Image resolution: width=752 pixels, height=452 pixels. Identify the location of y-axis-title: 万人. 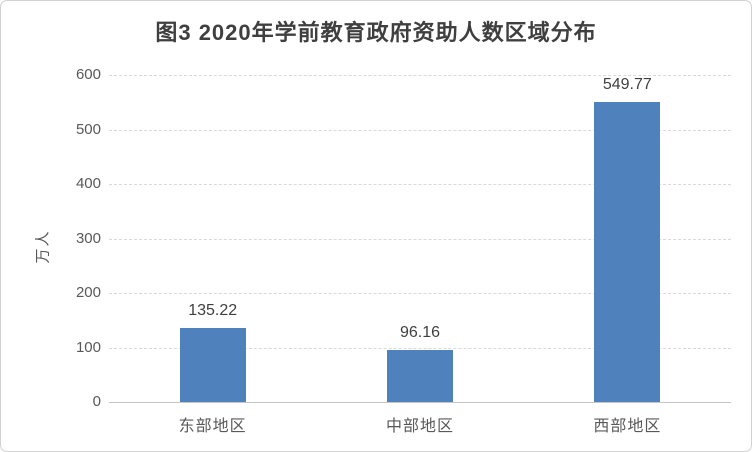
(43, 246).